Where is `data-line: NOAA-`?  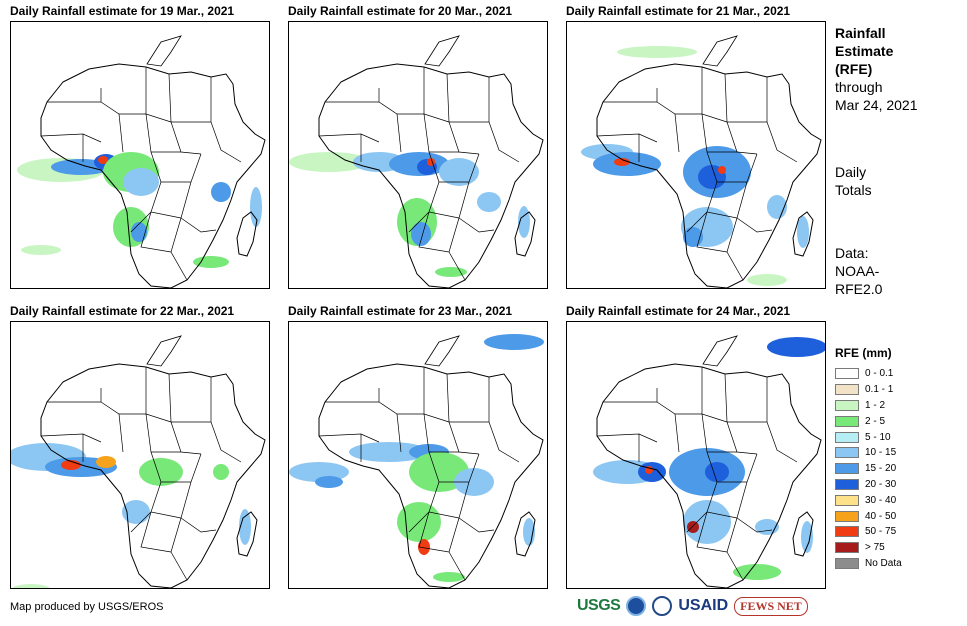
data-line: NOAA- is located at coordinates (857, 271).